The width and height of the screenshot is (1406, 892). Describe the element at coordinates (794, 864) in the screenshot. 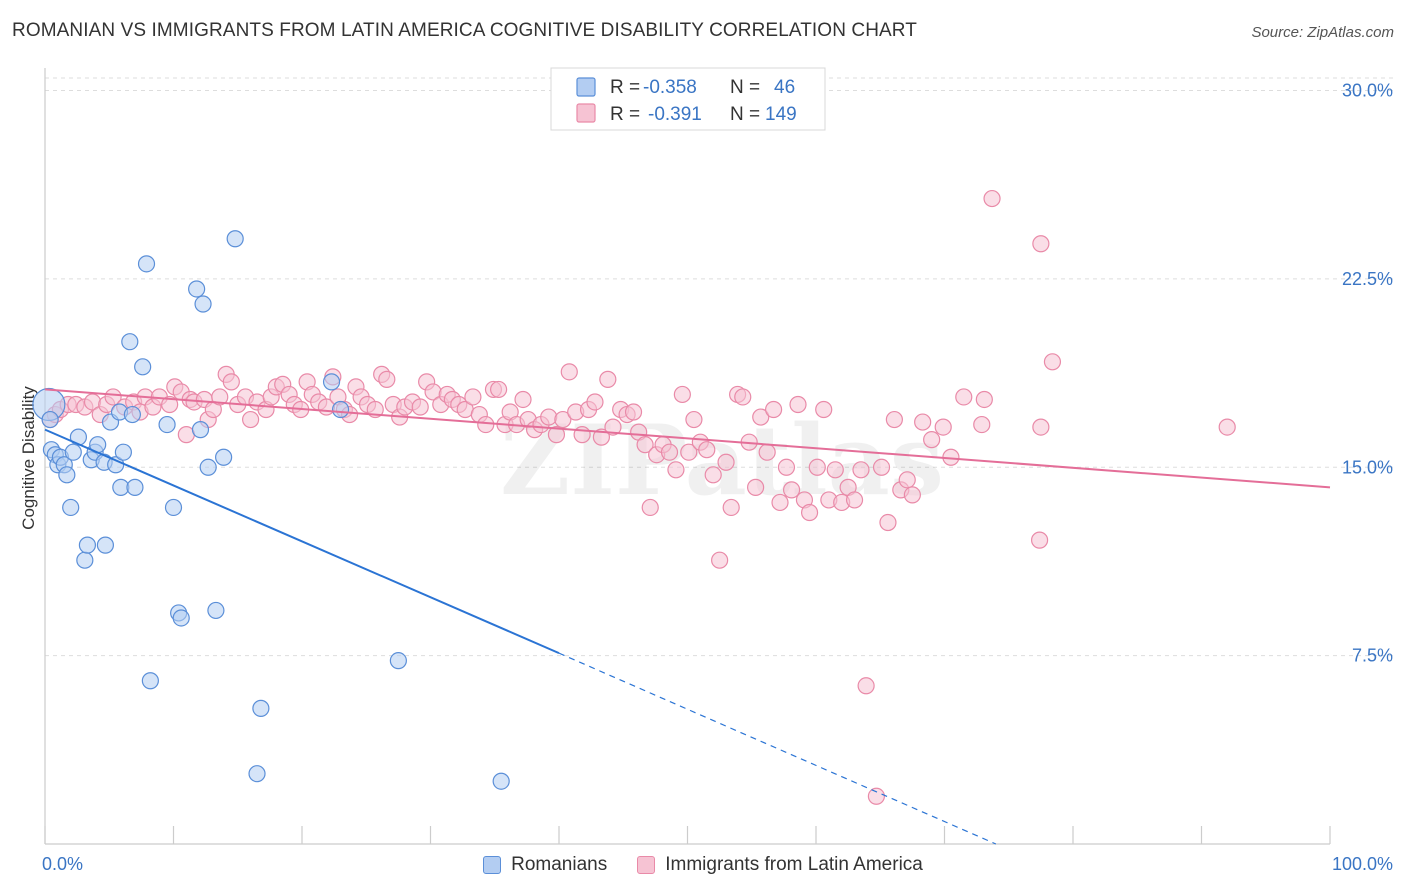

I see `legend-label-latin-america: Immigrants from Latin America` at that location.